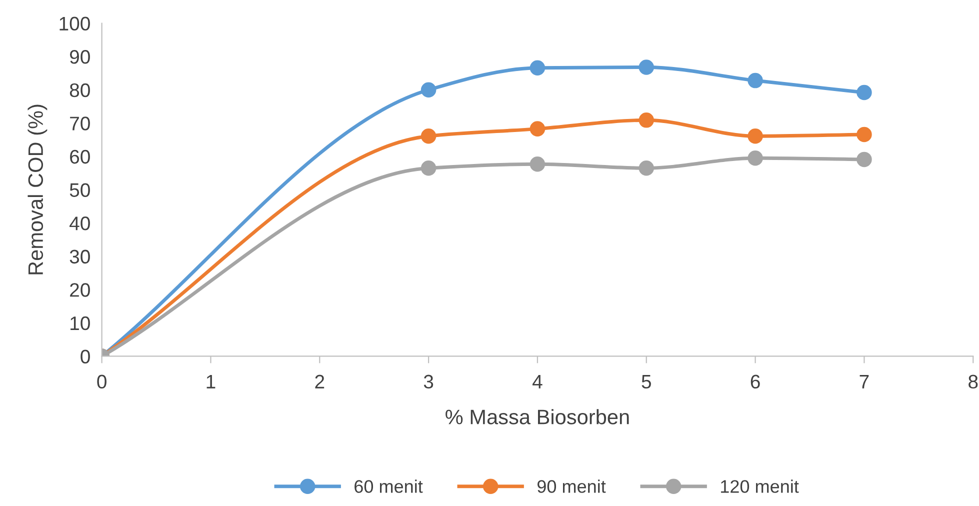 This screenshot has width=979, height=506. What do you see at coordinates (80, 57) in the screenshot?
I see `y-tick-label: 90` at bounding box center [80, 57].